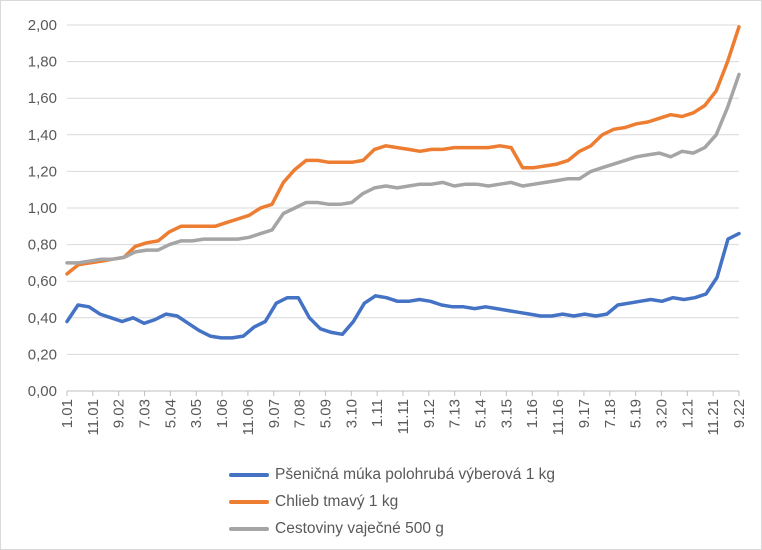 The height and width of the screenshot is (550, 762). Describe the element at coordinates (249, 474) in the screenshot. I see `legend-swatch-muka` at that location.